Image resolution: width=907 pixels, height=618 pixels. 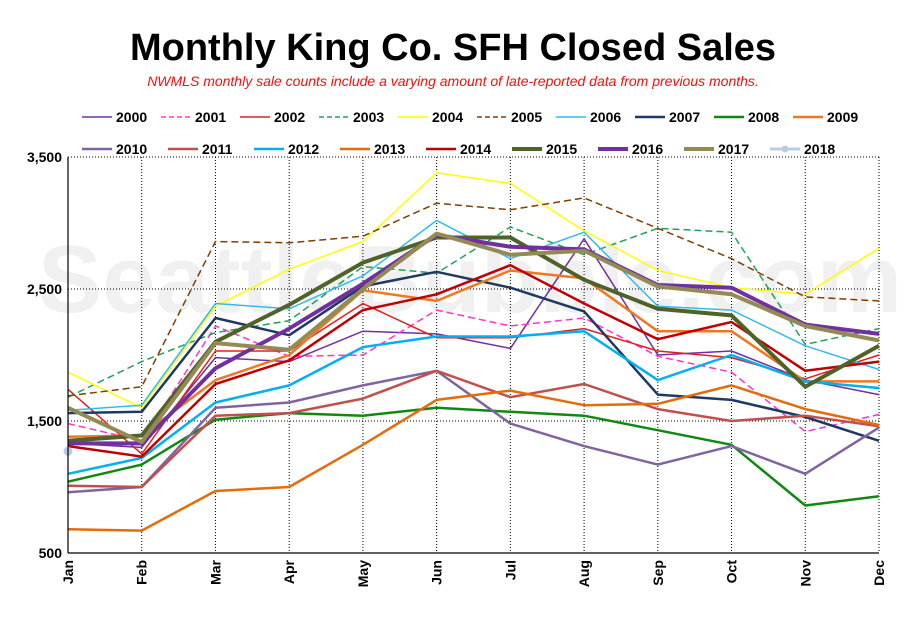 What do you see at coordinates (684, 117) in the screenshot?
I see `legend-label: 2007` at bounding box center [684, 117].